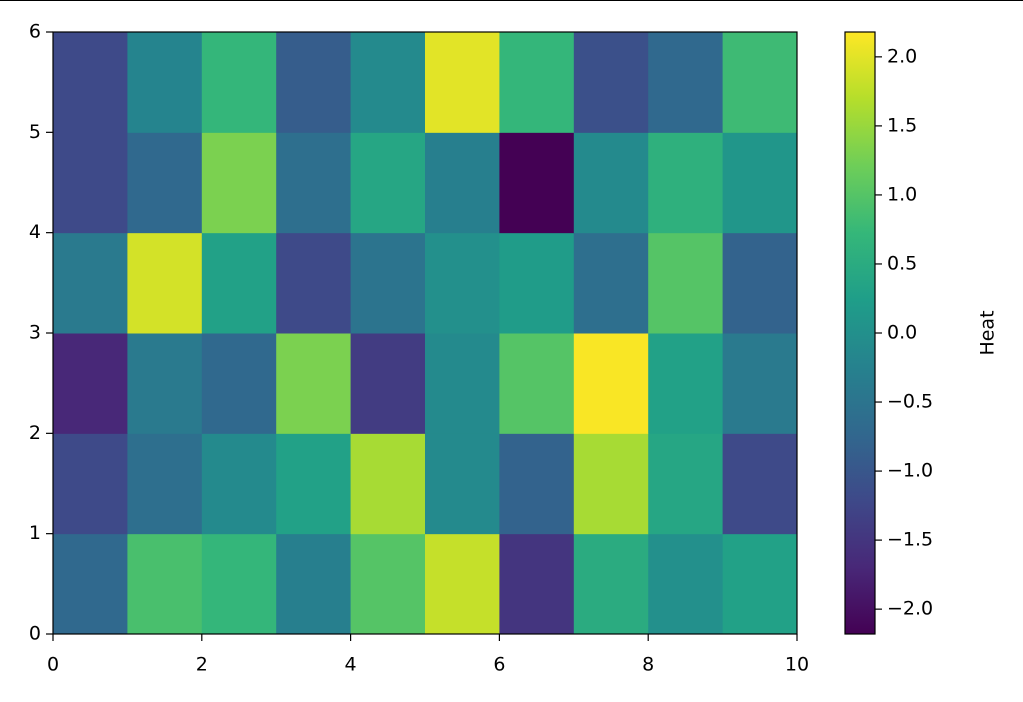 The width and height of the screenshot is (1023, 702). Describe the element at coordinates (910, 402) in the screenshot. I see `colorbar-tick-label: −0.5` at that location.